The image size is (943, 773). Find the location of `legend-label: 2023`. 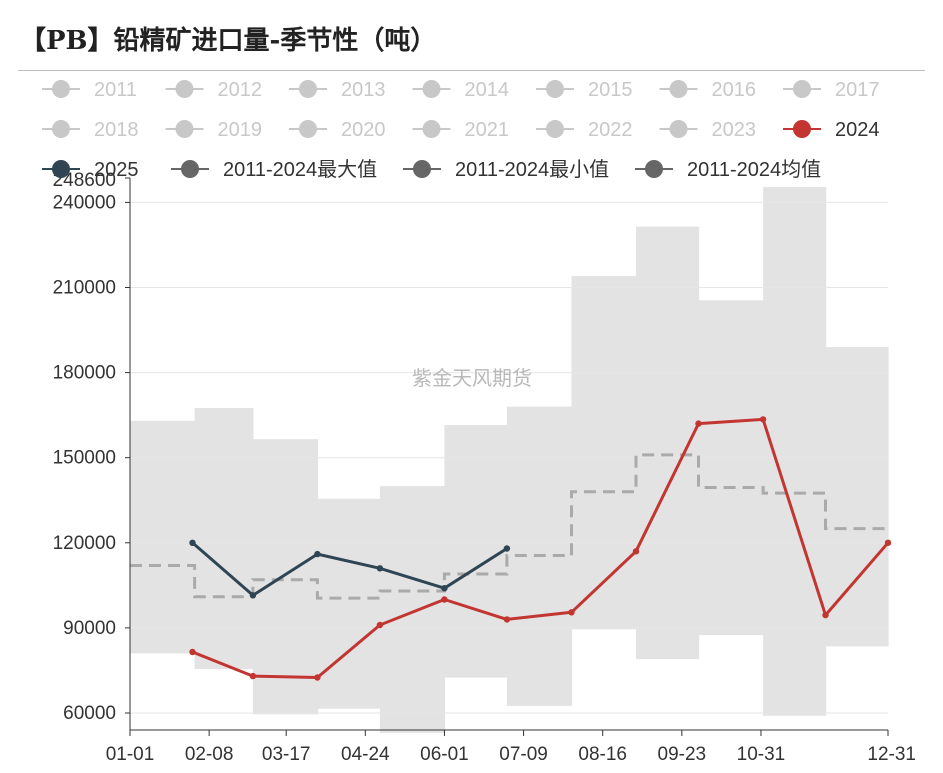

legend-label: 2023 is located at coordinates (734, 130).